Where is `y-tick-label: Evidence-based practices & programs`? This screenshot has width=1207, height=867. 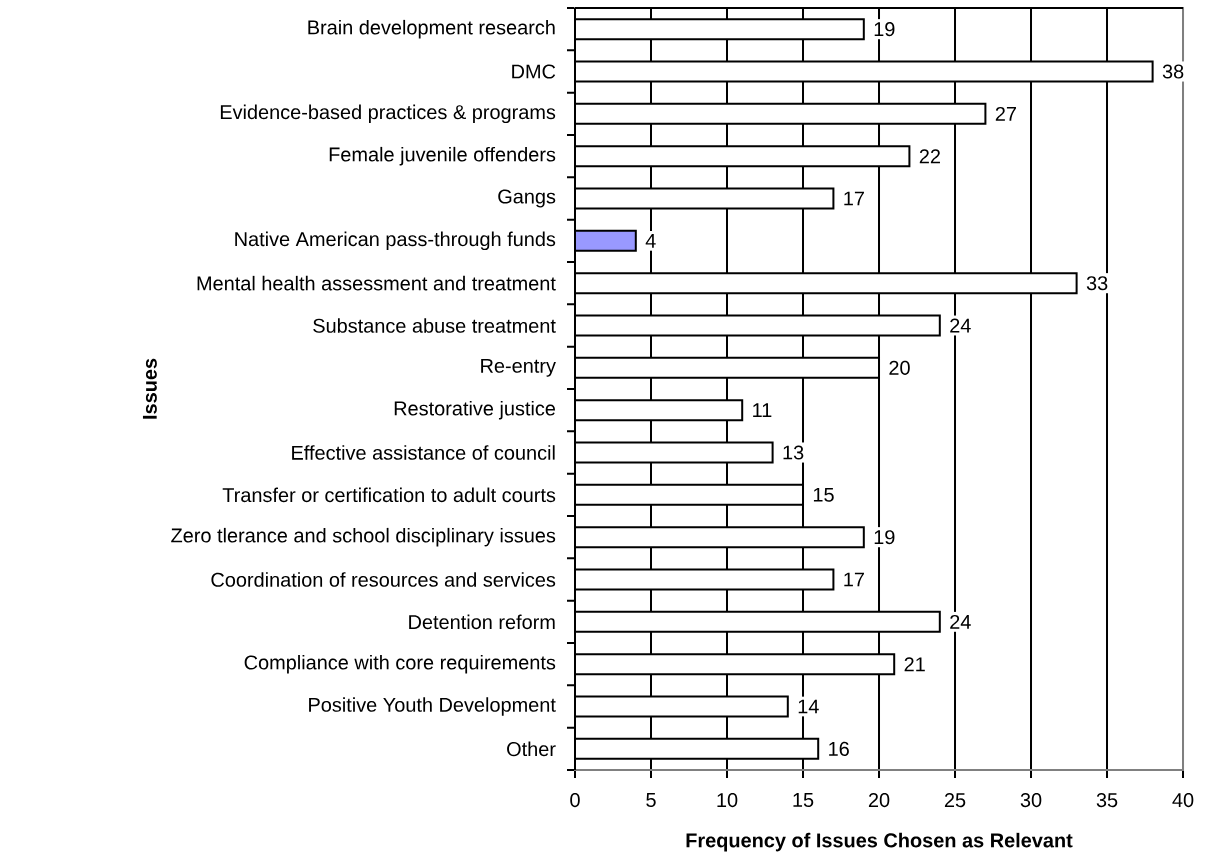 y-tick-label: Evidence-based practices & programs is located at coordinates (388, 114).